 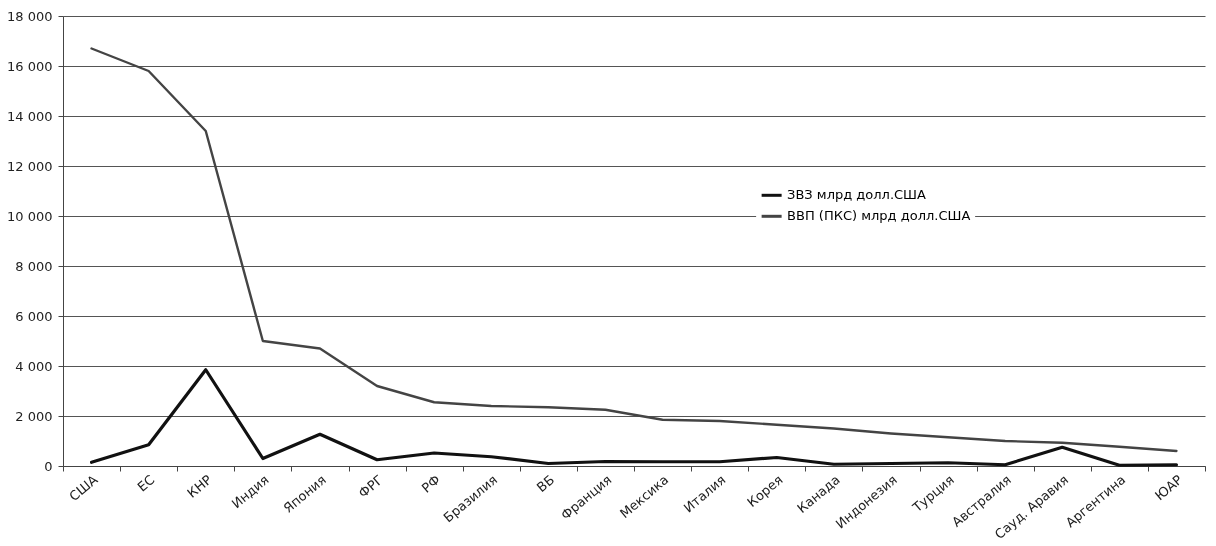 What do you see at coordinates (879, 216) in the screenshot?
I see `legend-label: ВВП (ПКС) млрд долл.США` at bounding box center [879, 216].